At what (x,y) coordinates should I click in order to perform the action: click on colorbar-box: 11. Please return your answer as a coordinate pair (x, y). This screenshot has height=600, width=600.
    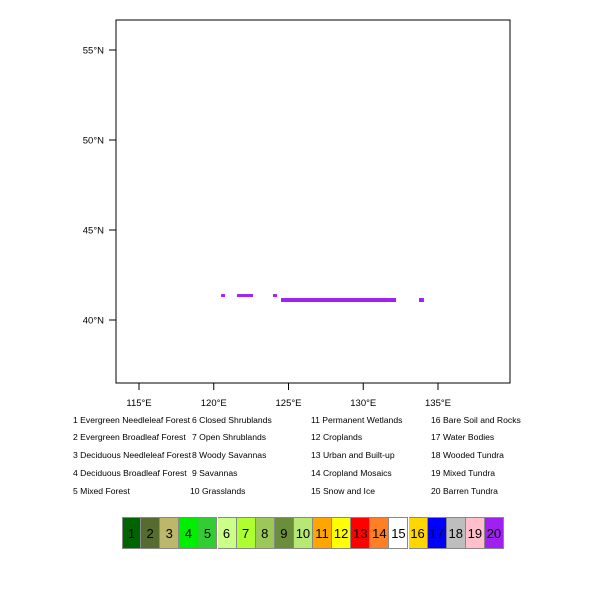
    Looking at the image, I should click on (323, 533).